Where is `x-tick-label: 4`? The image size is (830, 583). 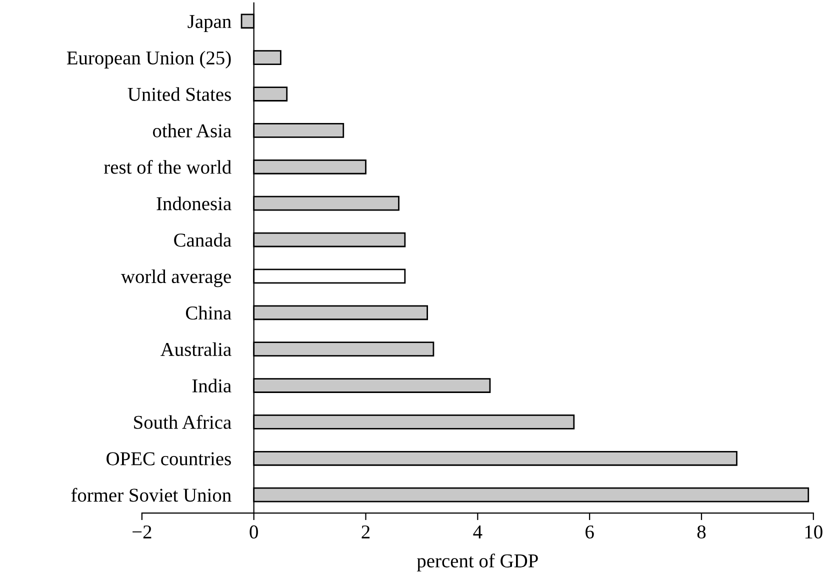
x-tick-label: 4 is located at coordinates (477, 532).